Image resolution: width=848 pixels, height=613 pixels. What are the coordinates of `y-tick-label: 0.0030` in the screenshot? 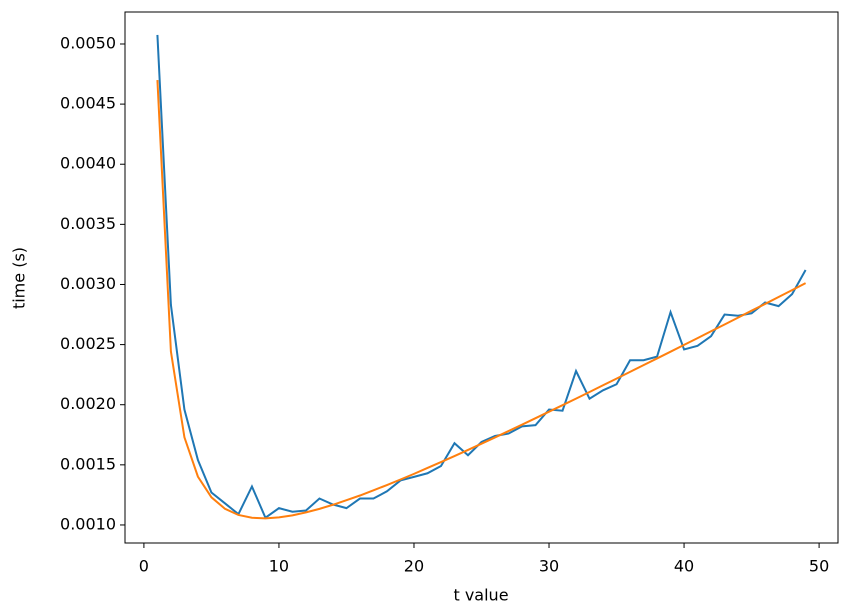 It's located at (88, 283).